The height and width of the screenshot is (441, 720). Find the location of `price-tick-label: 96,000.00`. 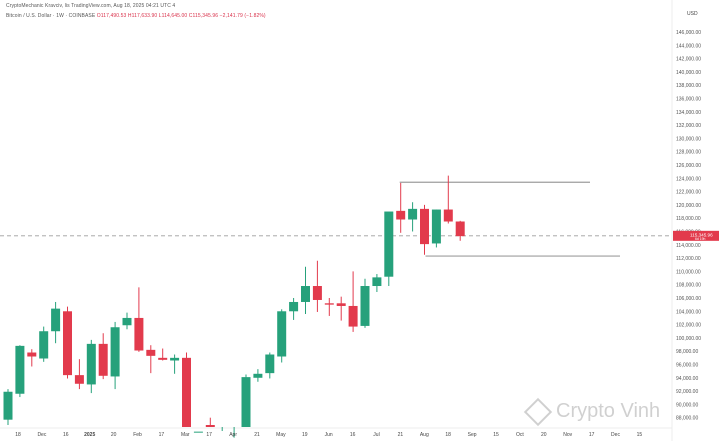

price-tick-label: 96,000.00 is located at coordinates (687, 365).